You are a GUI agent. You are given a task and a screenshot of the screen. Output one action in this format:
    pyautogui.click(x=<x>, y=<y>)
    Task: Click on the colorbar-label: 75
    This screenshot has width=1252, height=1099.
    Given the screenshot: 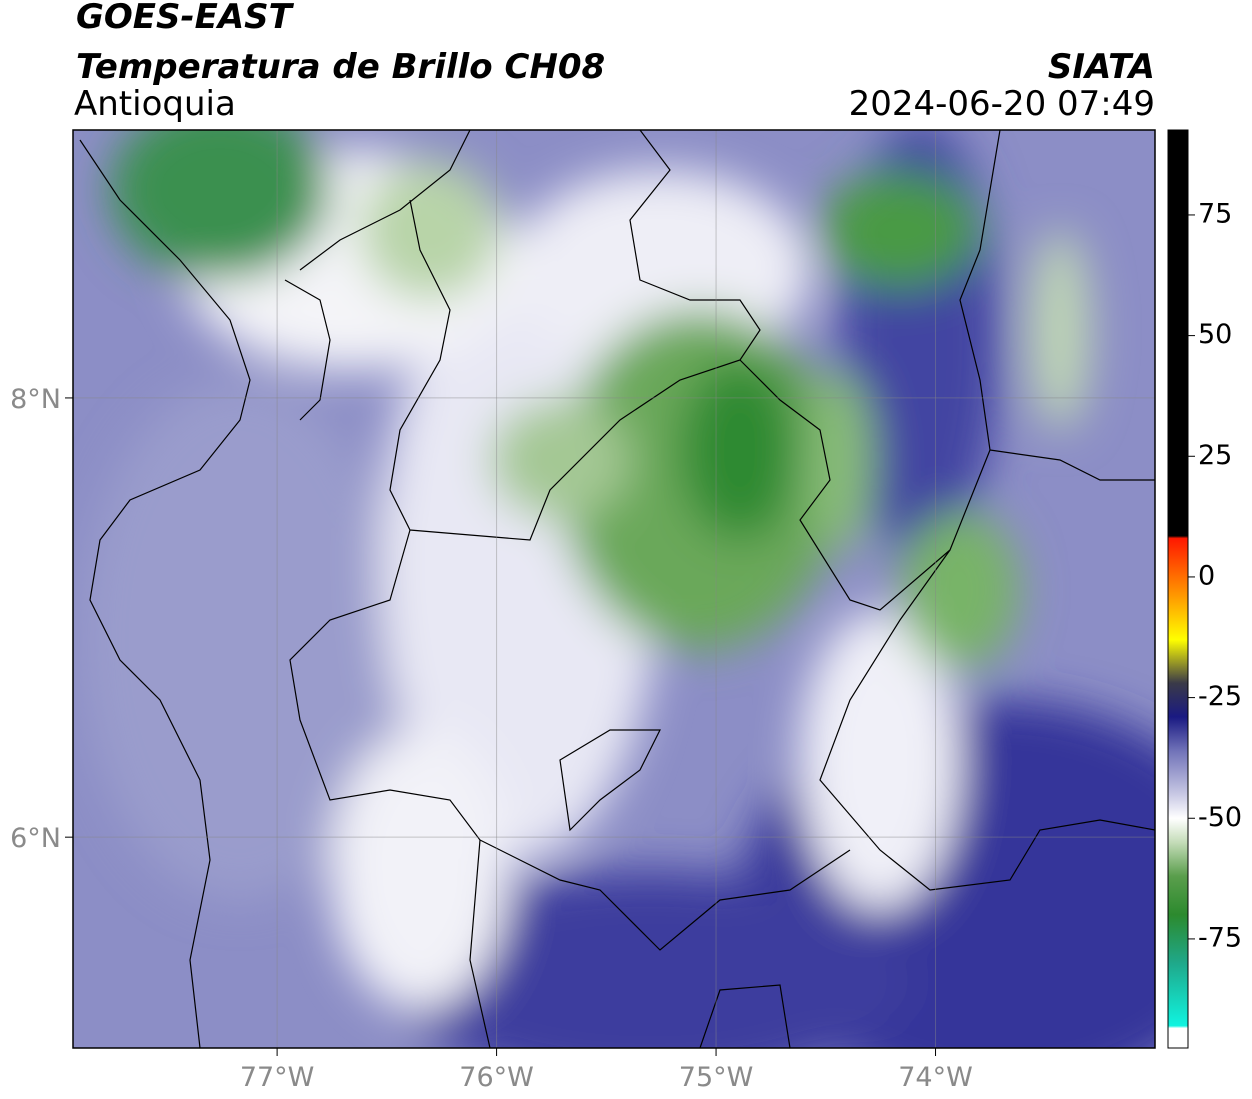 What is the action you would take?
    pyautogui.click(x=1215, y=213)
    